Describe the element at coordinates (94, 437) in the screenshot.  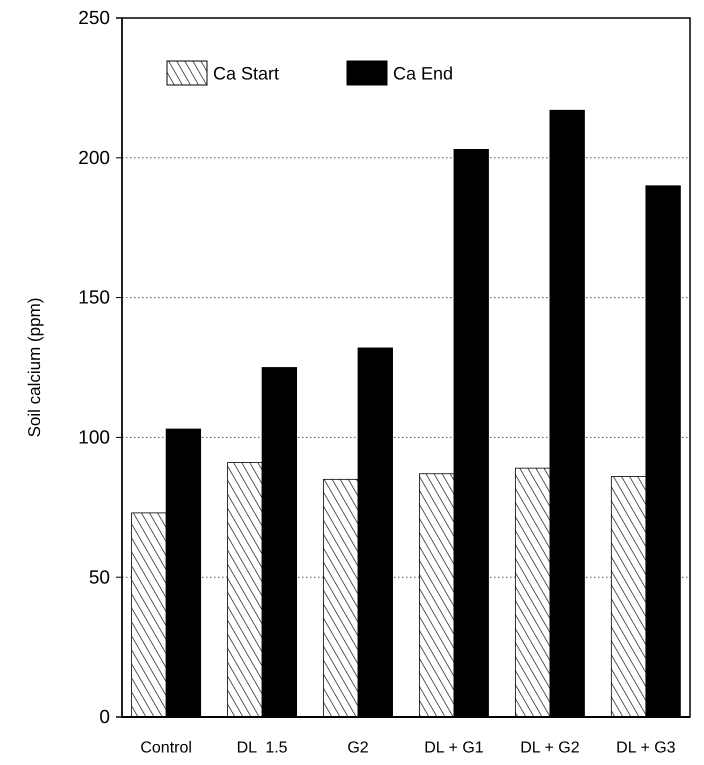
I see `y-tick-label: 100` at that location.